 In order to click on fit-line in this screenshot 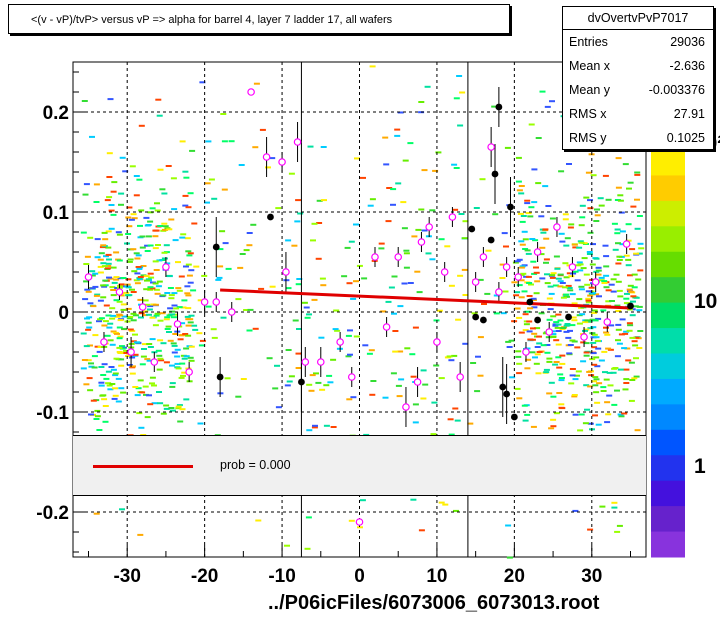, I will do `click(425, 299)`.